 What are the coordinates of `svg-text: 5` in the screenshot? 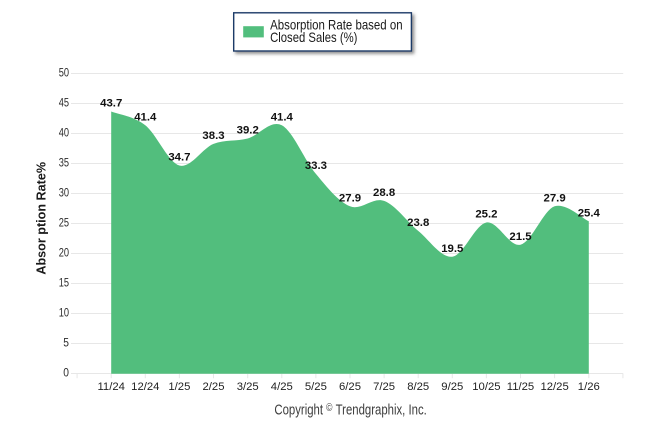 It's located at (66, 344).